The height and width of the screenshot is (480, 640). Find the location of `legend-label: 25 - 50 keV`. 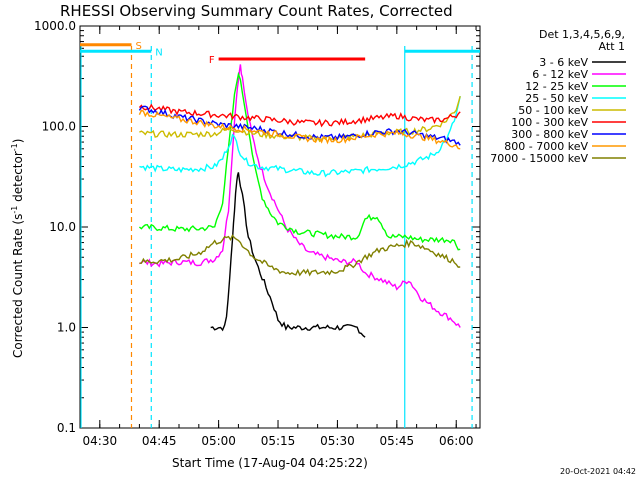

legend-label: 25 - 50 keV is located at coordinates (556, 98).